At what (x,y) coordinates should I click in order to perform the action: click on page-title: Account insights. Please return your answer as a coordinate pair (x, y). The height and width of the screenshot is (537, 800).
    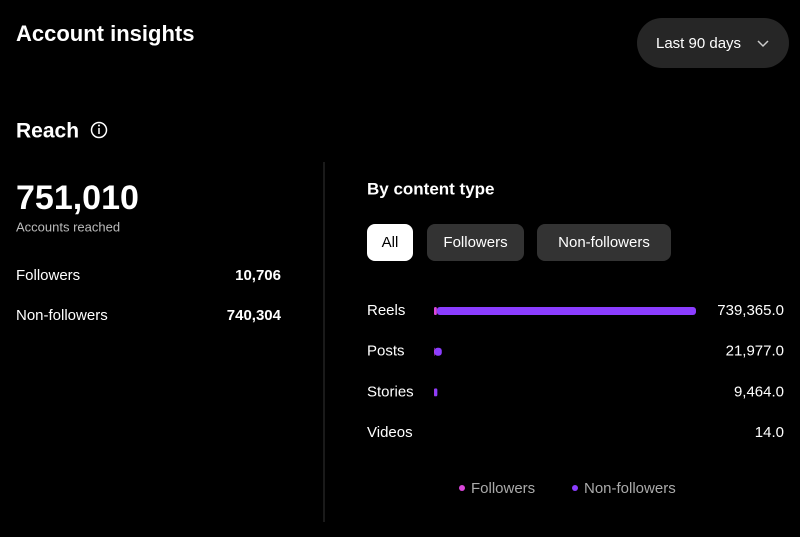
    Looking at the image, I should click on (105, 33).